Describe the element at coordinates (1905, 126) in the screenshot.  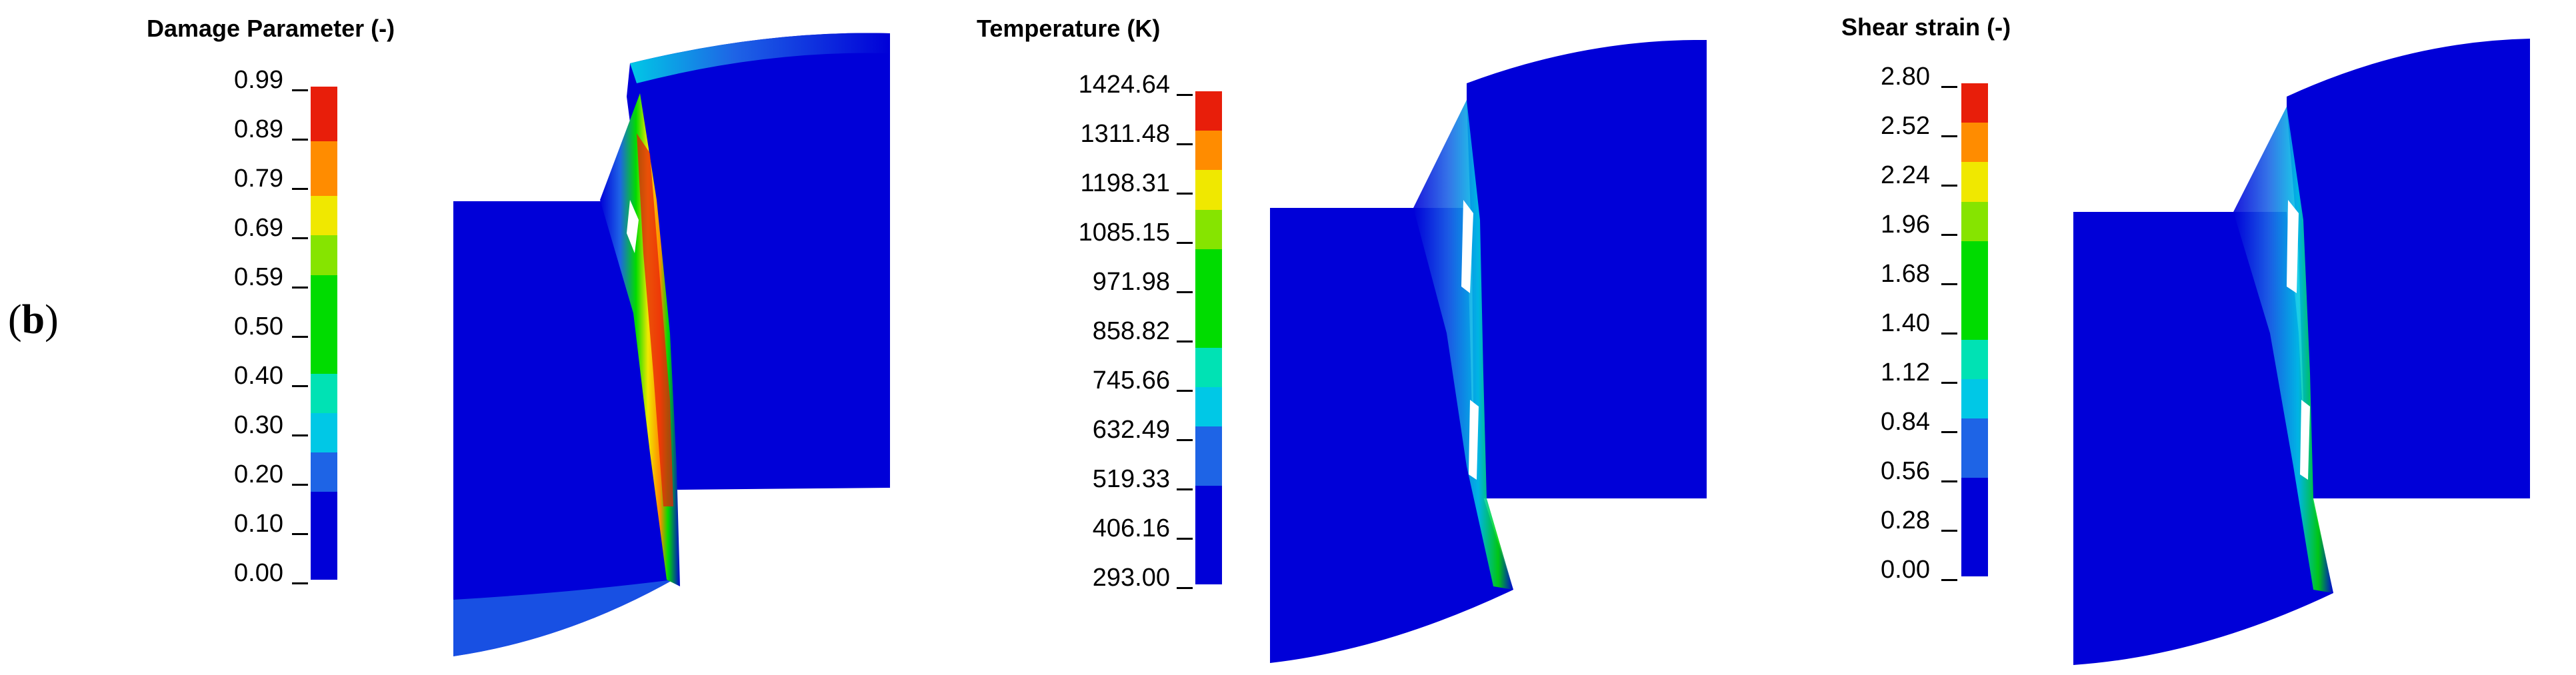
I see `shear-strain-tick-label: 2.52` at that location.